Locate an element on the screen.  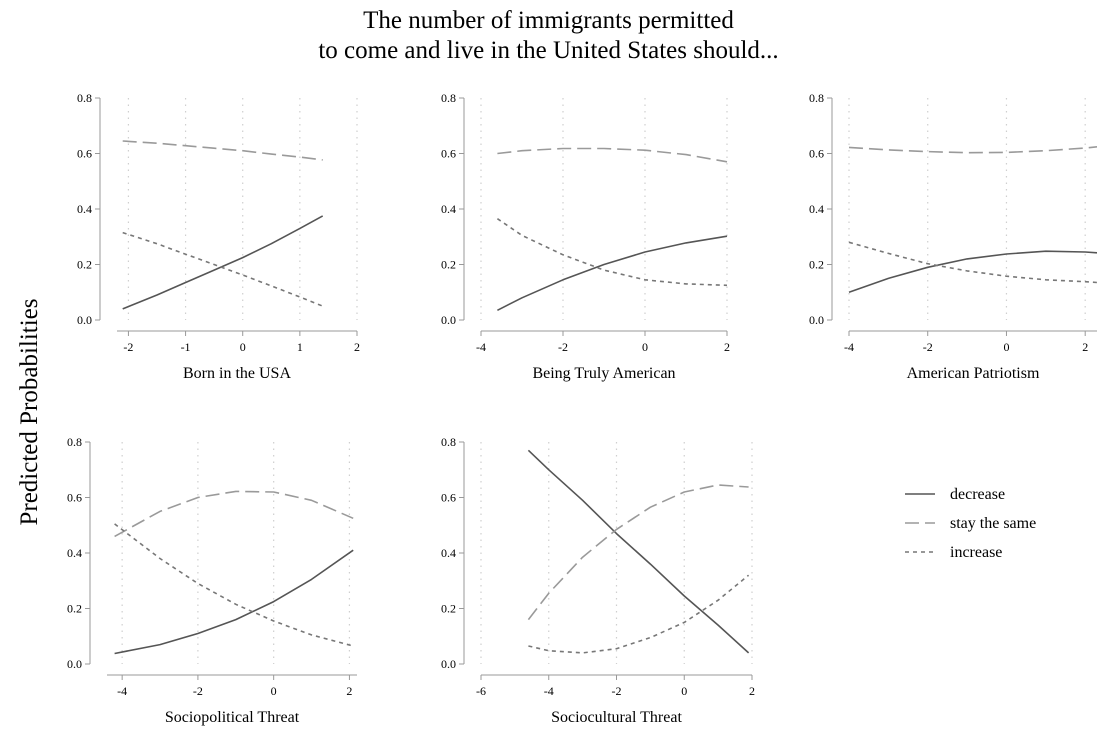
chart-title-line-1: The number of immigrants permitted is located at coordinates (548, 20).